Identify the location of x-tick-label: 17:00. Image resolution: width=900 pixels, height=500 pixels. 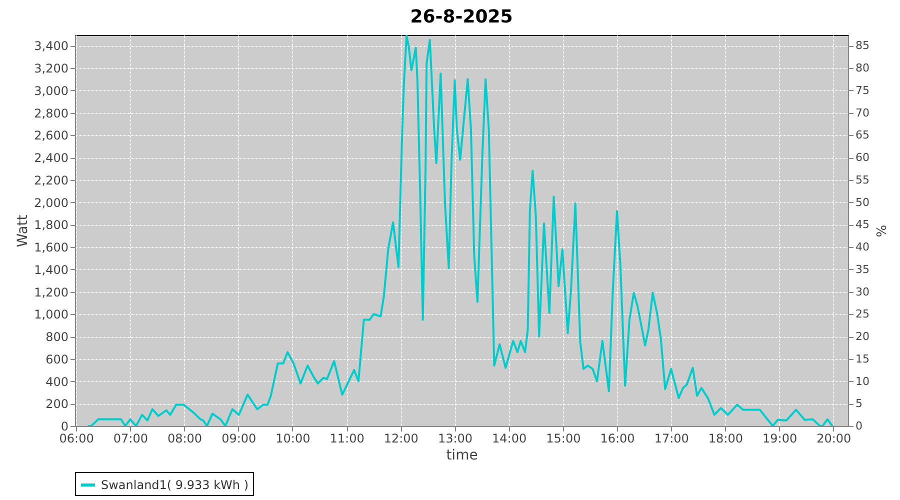
(671, 439).